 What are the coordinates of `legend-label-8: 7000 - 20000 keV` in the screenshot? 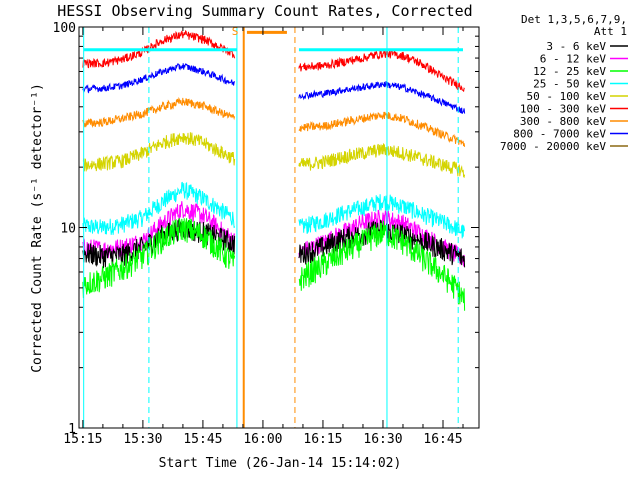 It's located at (553, 146).